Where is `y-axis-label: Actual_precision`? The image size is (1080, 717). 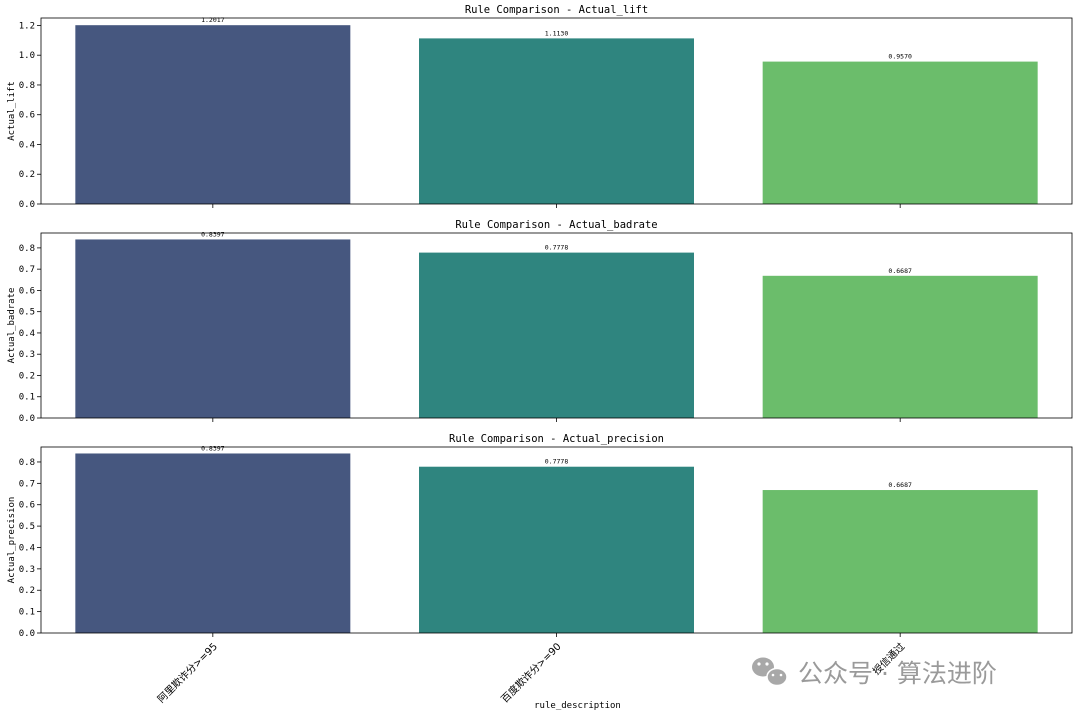 y-axis-label: Actual_precision is located at coordinates (12, 540).